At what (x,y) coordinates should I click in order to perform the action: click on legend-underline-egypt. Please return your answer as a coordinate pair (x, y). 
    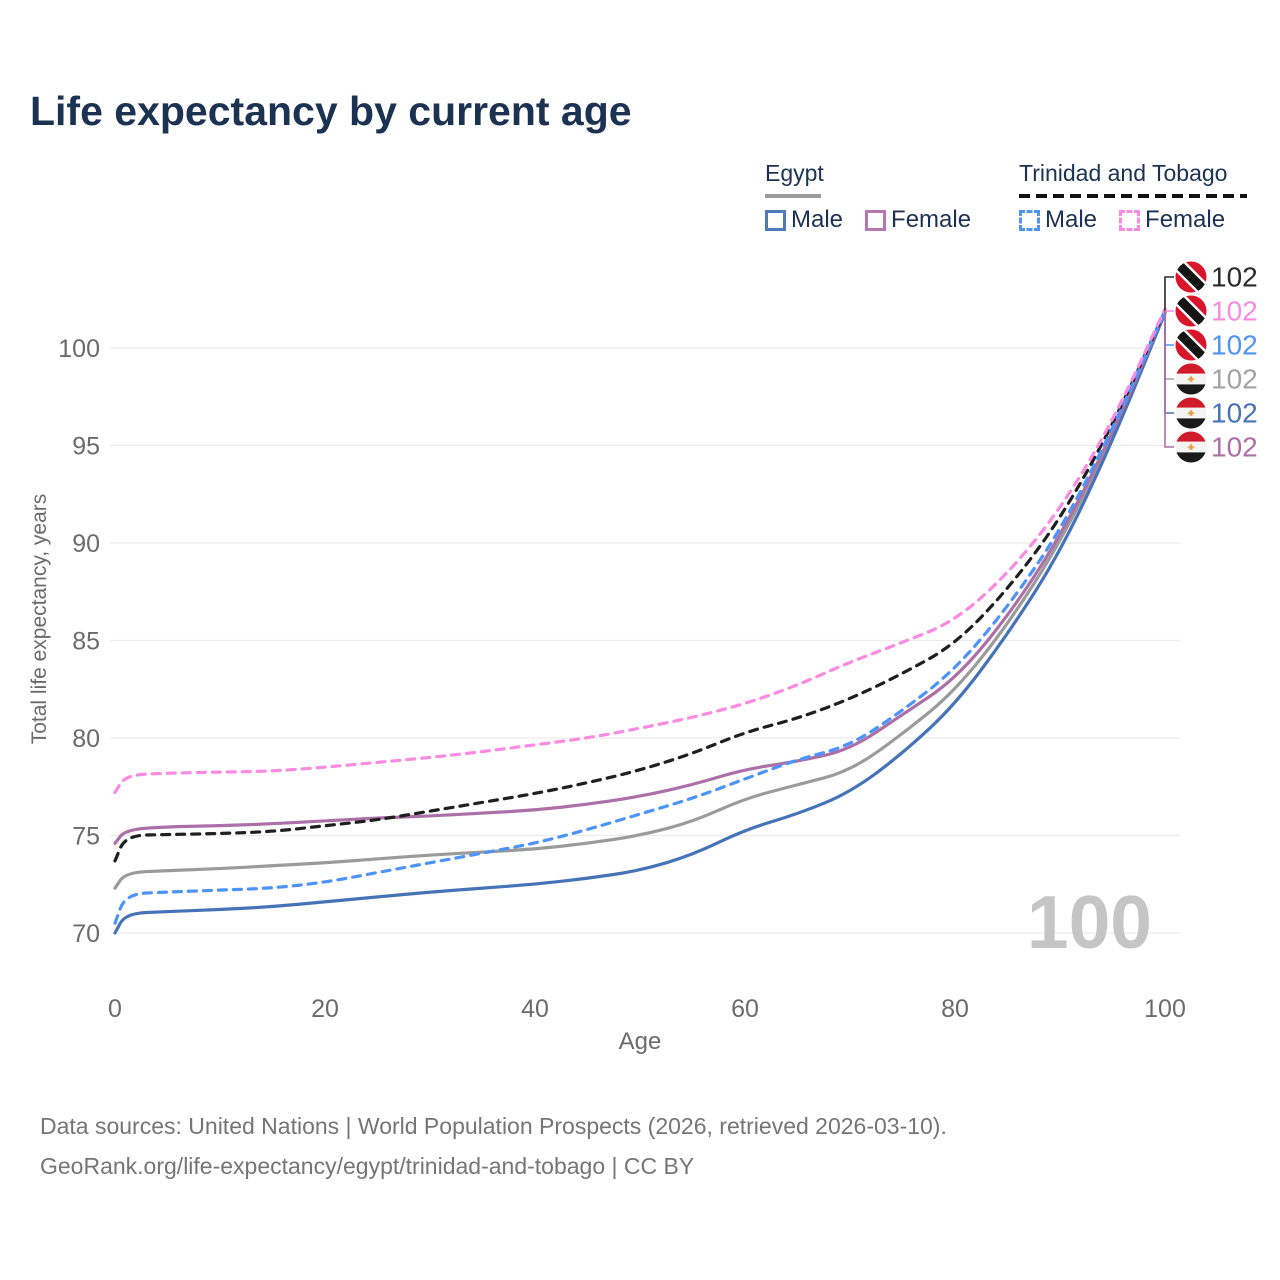
    Looking at the image, I should click on (793, 196).